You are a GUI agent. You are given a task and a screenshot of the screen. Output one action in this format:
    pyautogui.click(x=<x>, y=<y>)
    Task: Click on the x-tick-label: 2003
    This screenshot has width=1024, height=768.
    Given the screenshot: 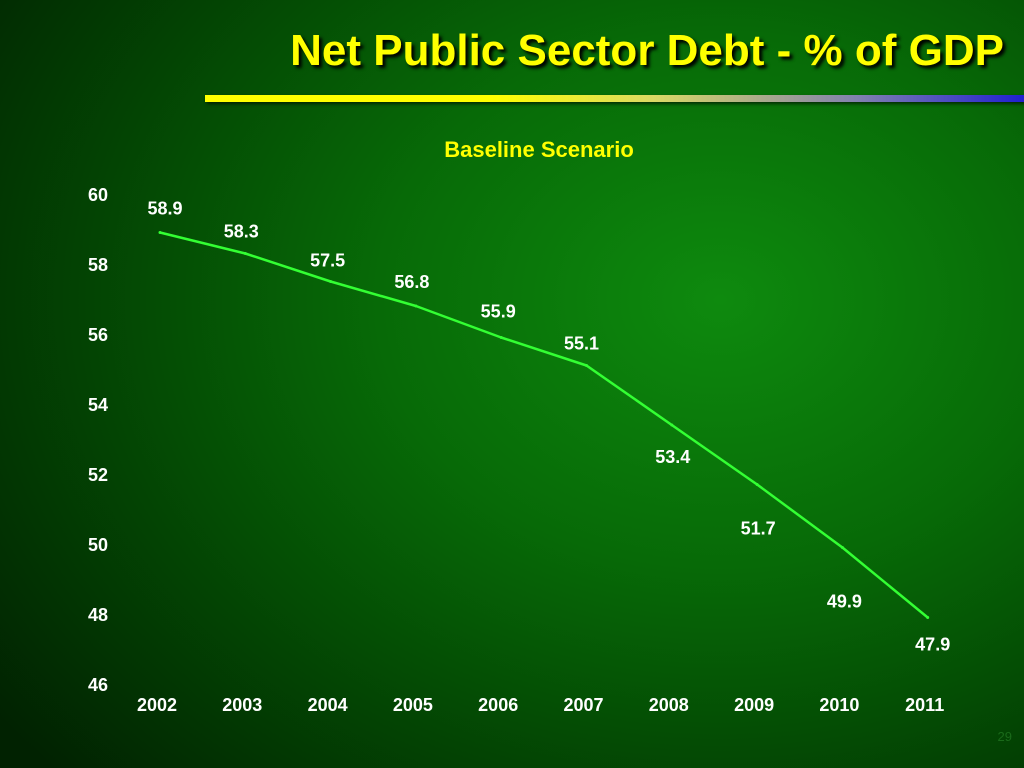 What is the action you would take?
    pyautogui.click(x=242, y=705)
    